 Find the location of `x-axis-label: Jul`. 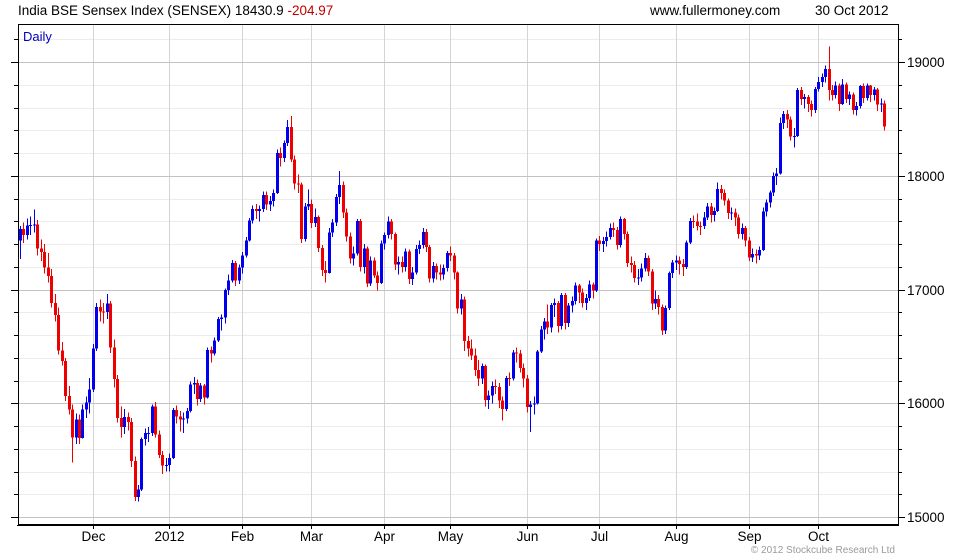

x-axis-label: Jul is located at coordinates (599, 536).